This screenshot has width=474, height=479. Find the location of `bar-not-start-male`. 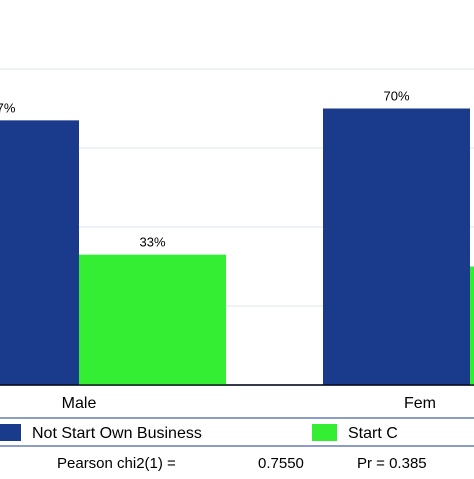

bar-not-start-male is located at coordinates (39, 252).